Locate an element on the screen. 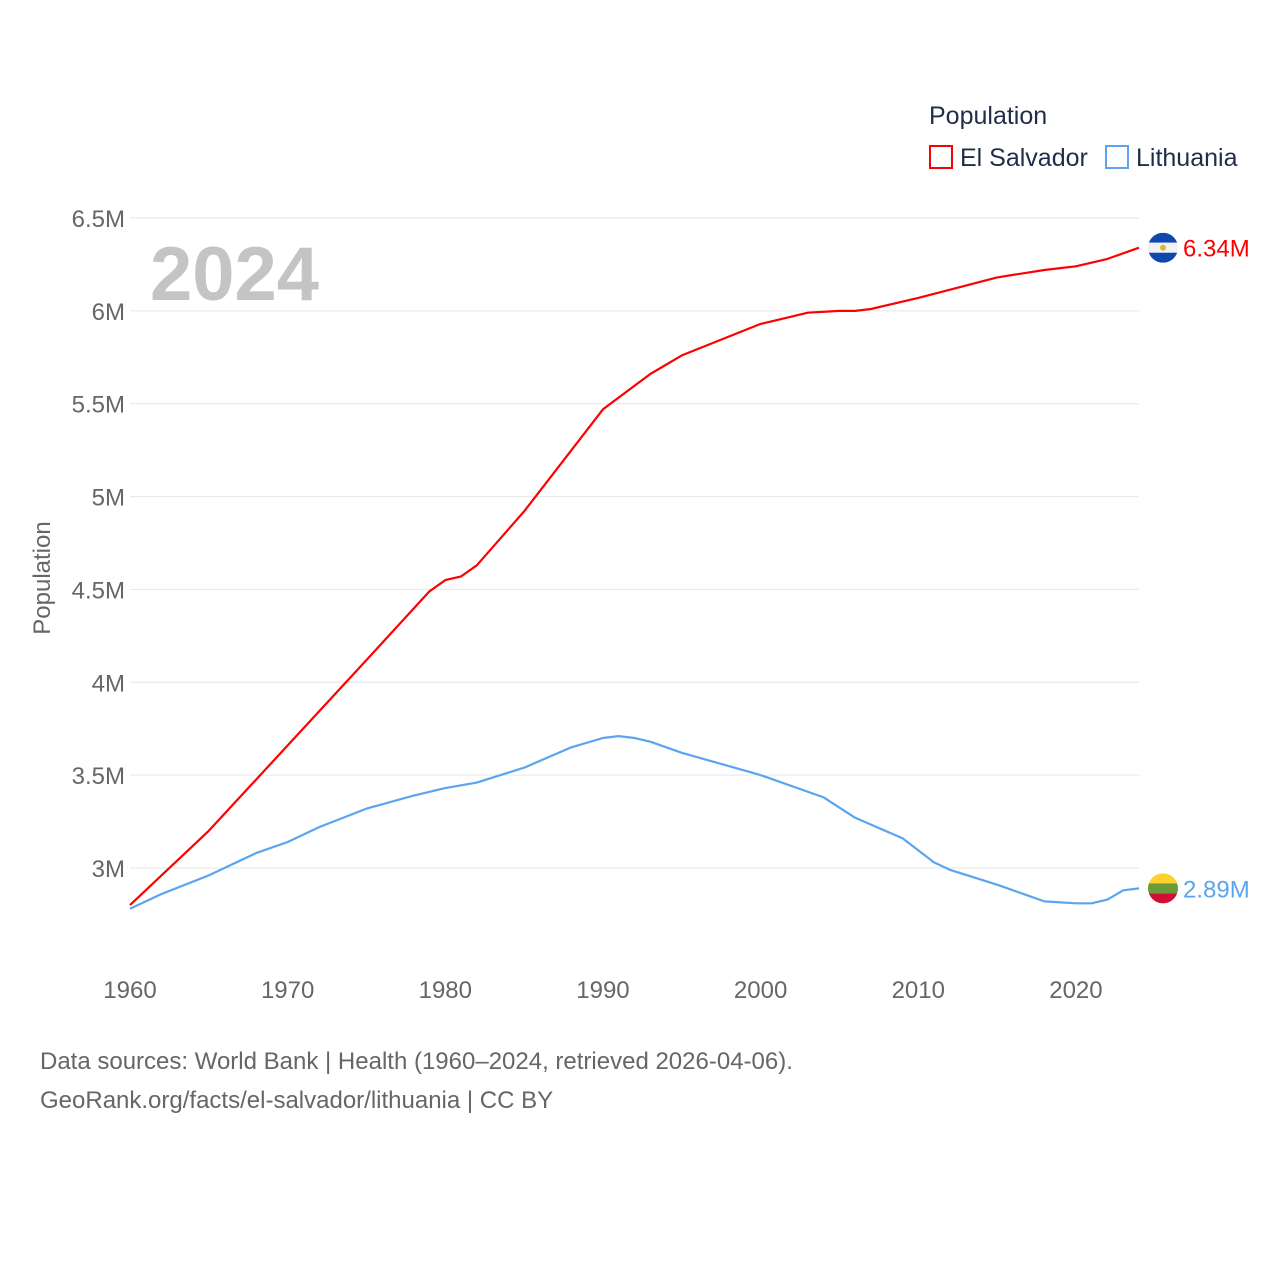  y-tick-label: 6M is located at coordinates (108, 312).